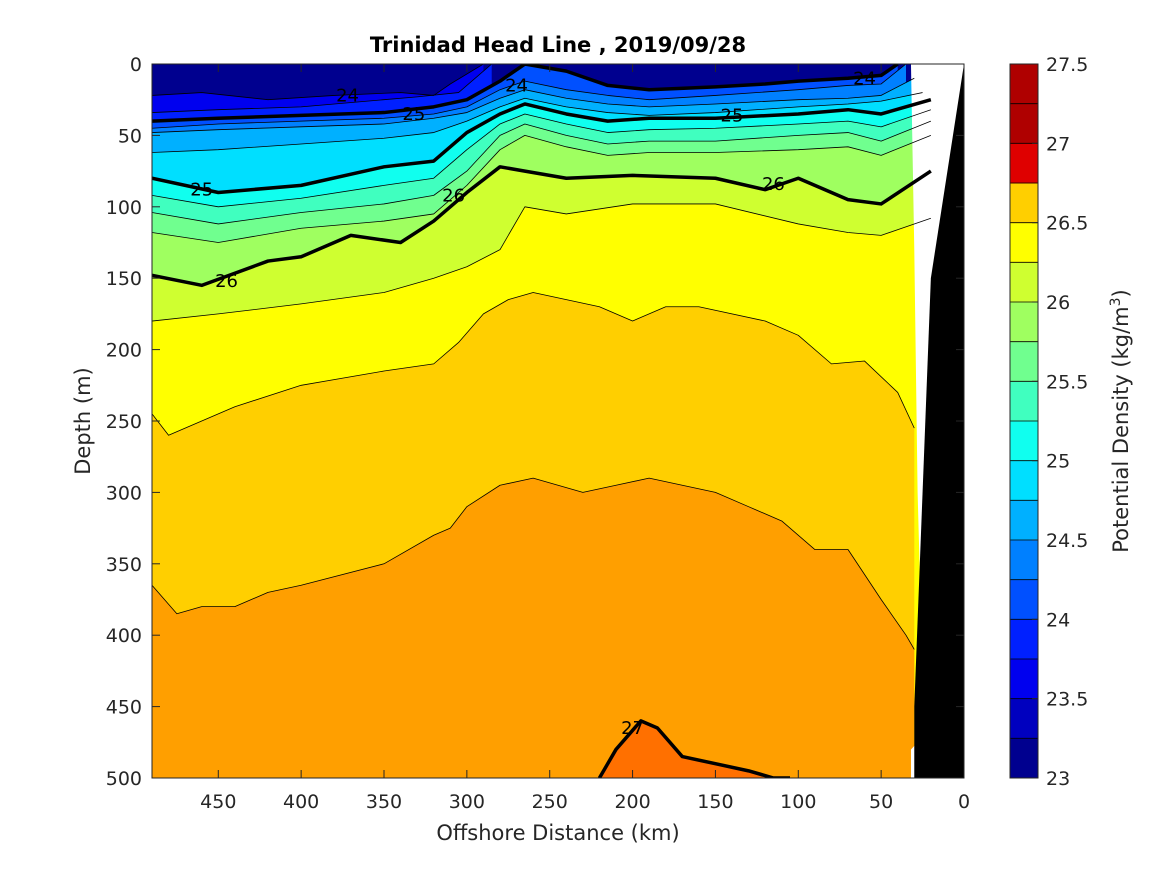  I want to click on y-tick-label: 400, so click(124, 636).